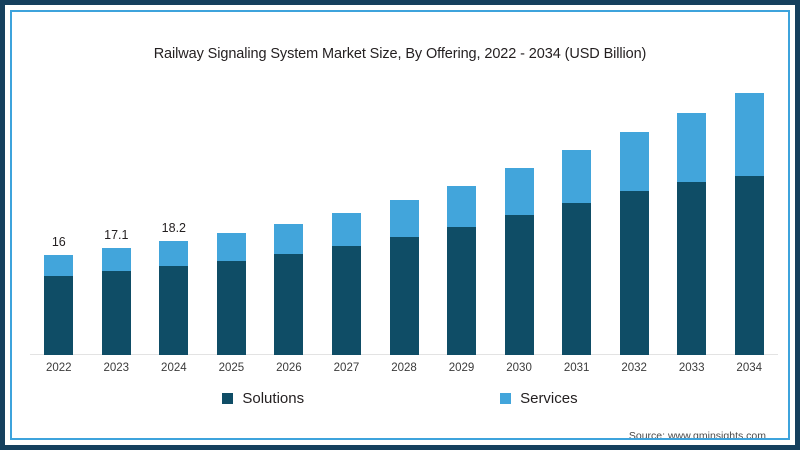 Image resolution: width=800 pixels, height=450 pixels. Describe the element at coordinates (116, 235) in the screenshot. I see `bar-value-label: 17.1` at that location.